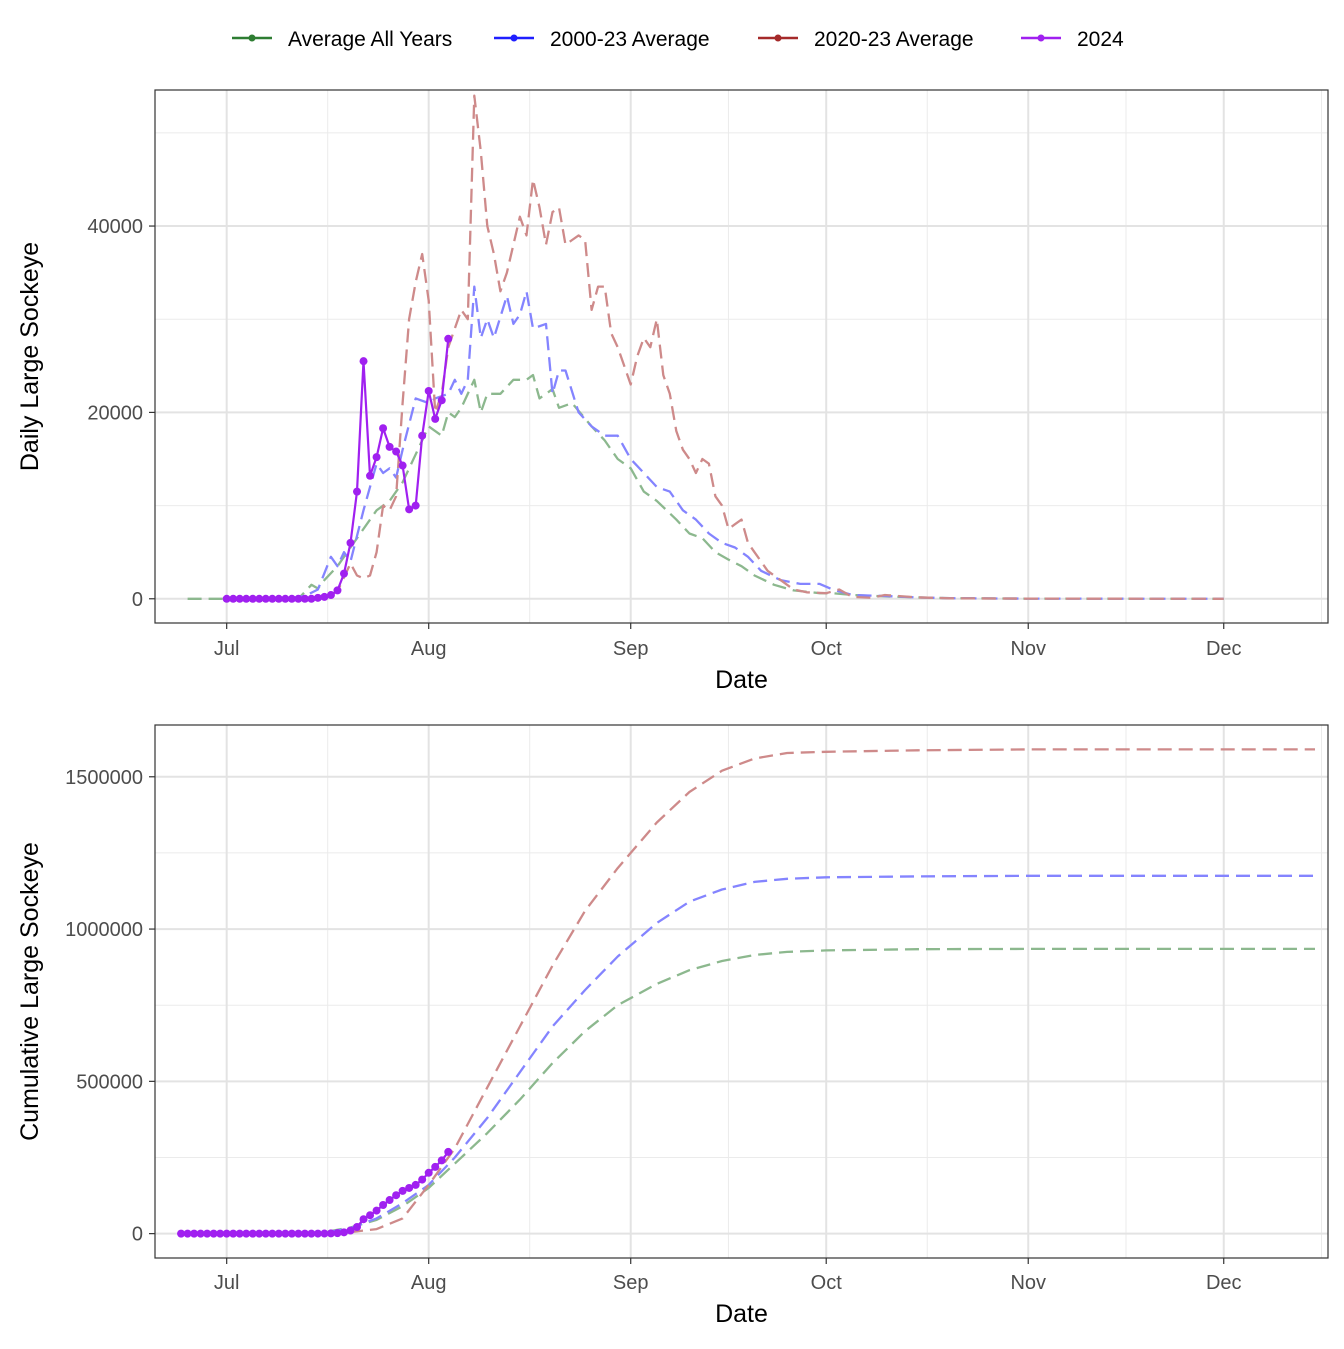 Image resolution: width=1344 pixels, height=1349 pixels. Describe the element at coordinates (104, 930) in the screenshot. I see `y-tick-label: 1000000` at that location.